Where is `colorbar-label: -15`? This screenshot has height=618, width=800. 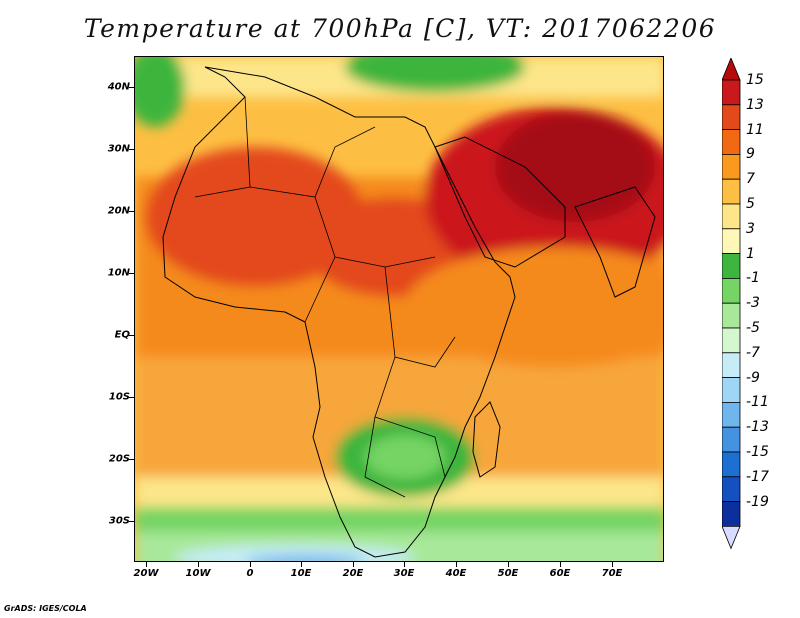
colorbar-label: -15 is located at coordinates (757, 452).